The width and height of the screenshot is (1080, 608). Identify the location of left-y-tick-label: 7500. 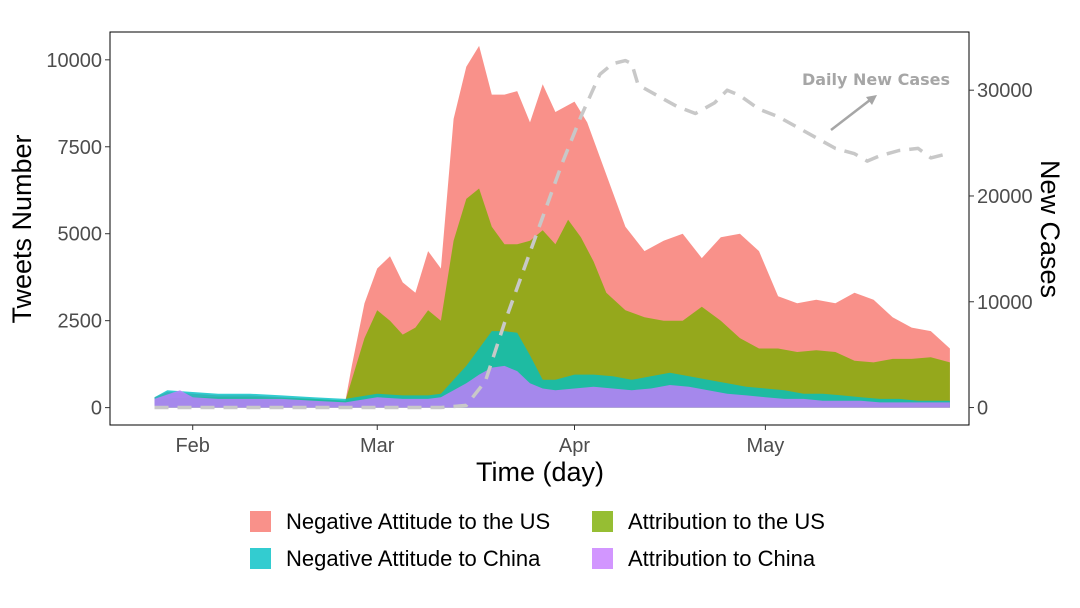
(80, 148).